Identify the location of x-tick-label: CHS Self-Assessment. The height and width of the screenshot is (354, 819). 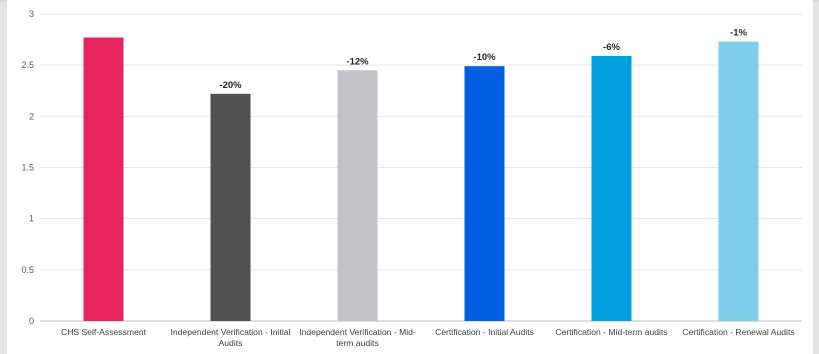
(104, 332).